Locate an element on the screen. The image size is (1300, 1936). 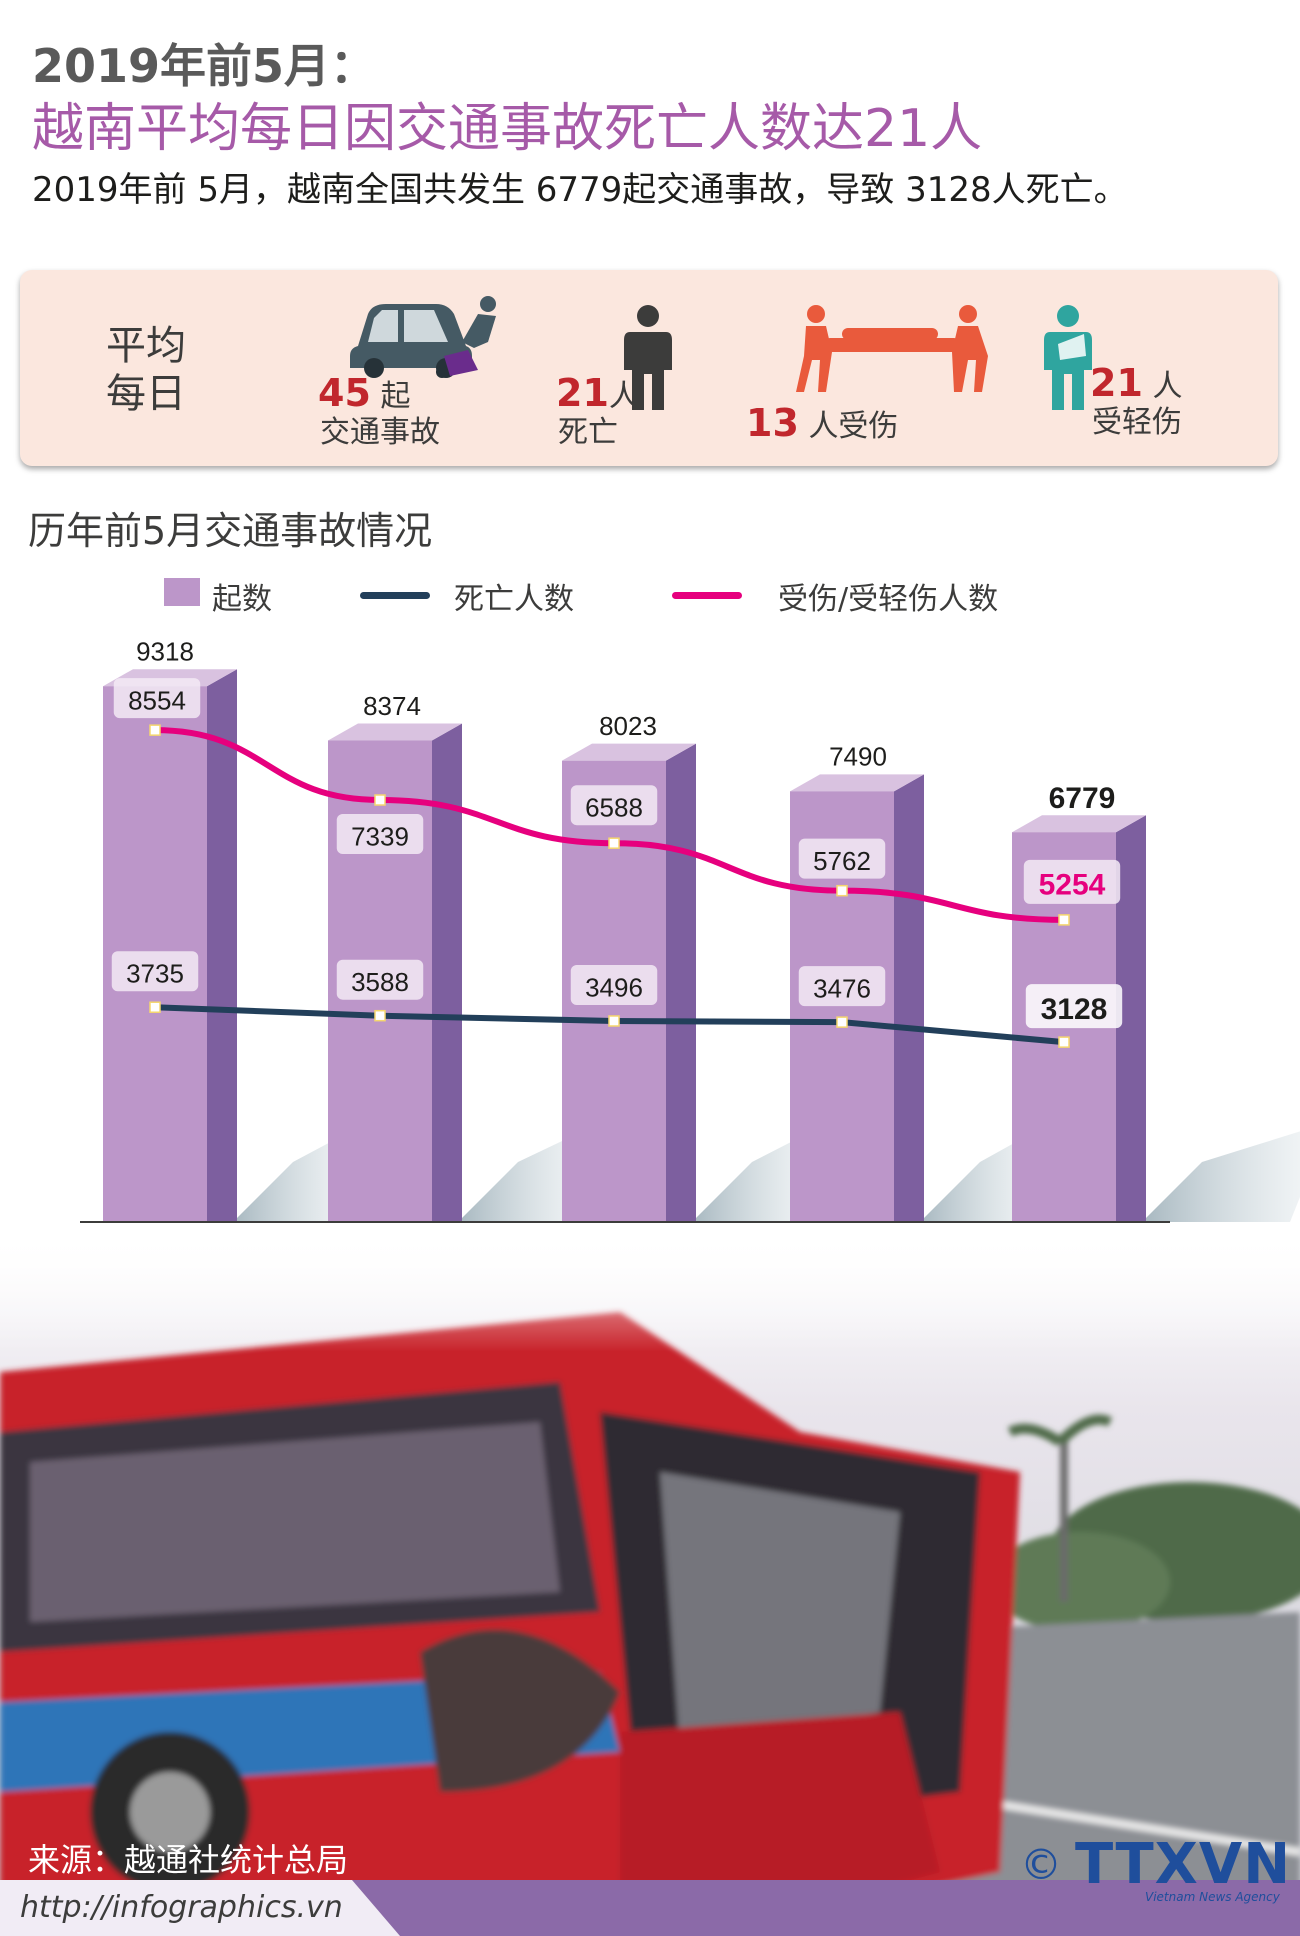
minor-injured-label: 受轻伤 is located at coordinates (1137, 422).